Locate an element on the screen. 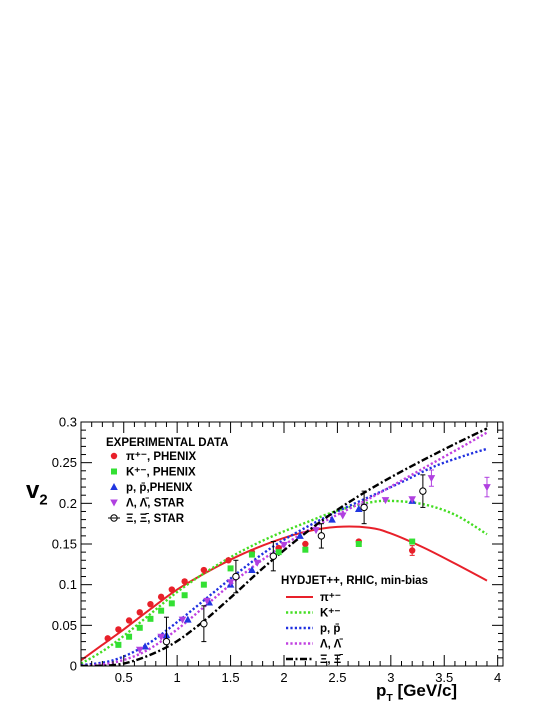 The height and width of the screenshot is (705, 545). data-legend-label: Λ, Λ̄, STAR is located at coordinates (155, 504).